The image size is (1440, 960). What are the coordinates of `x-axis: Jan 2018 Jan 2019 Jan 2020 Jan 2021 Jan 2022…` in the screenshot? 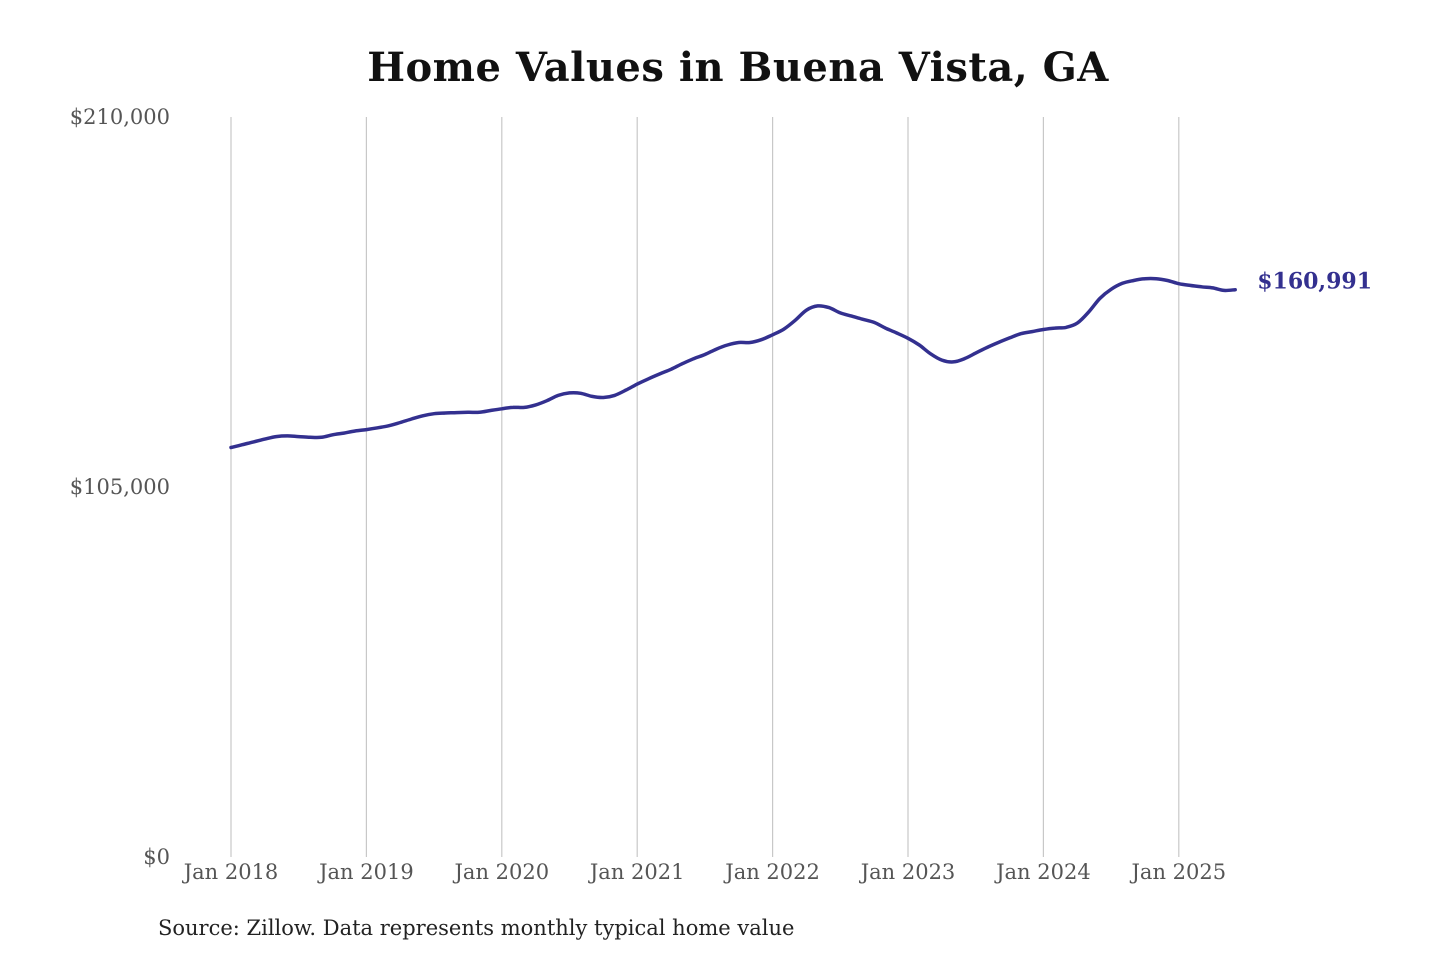 It's located at (704, 872).